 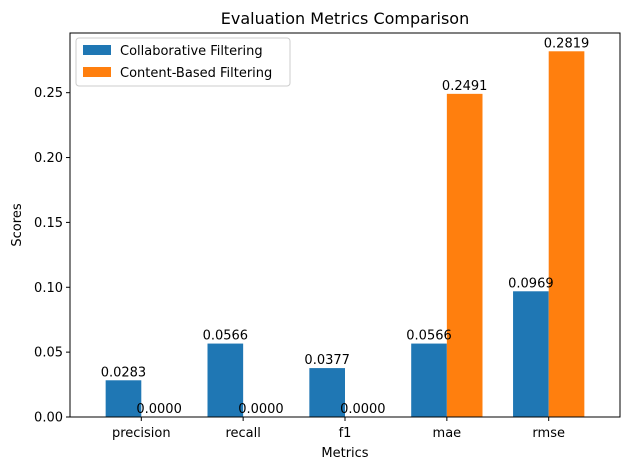 What do you see at coordinates (48, 158) in the screenshot?
I see `y-tick-label: 0.20` at bounding box center [48, 158].